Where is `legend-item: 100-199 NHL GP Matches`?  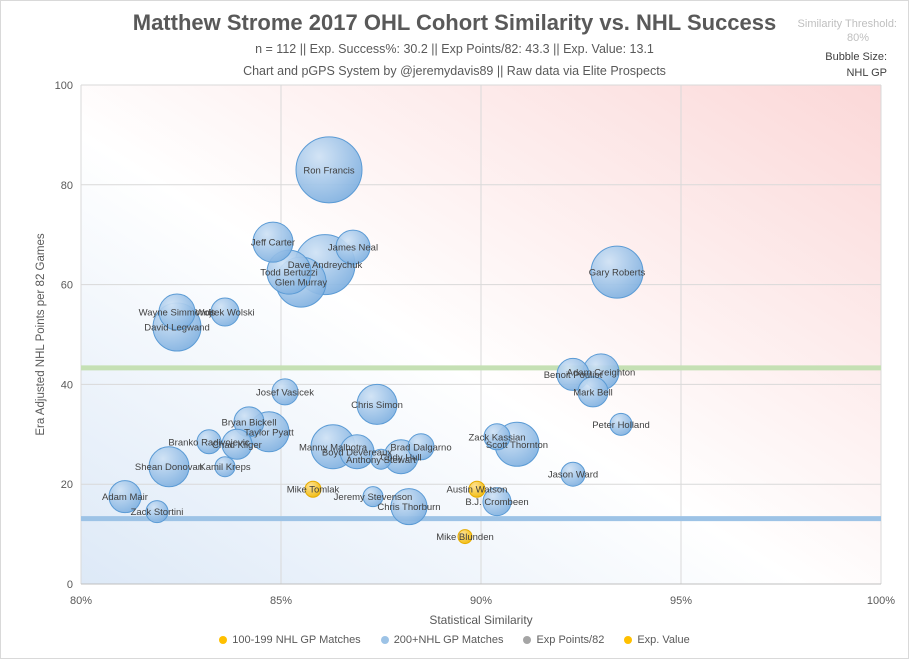
legend-item: 100-199 NHL GP Matches is located at coordinates (290, 640).